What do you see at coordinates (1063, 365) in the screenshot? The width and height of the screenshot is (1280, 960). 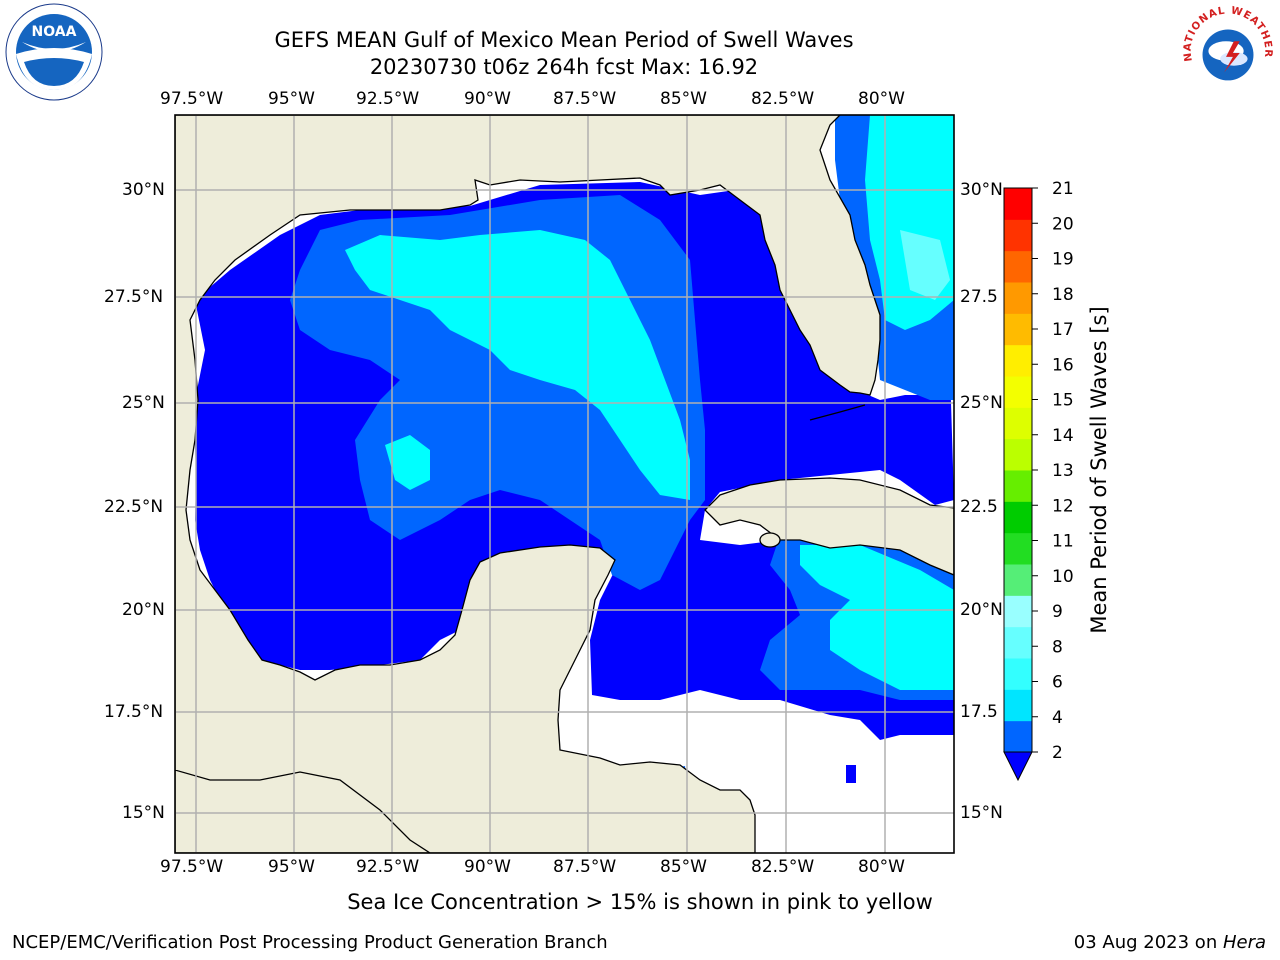 I see `colorbar-tick-label: 16` at bounding box center [1063, 365].